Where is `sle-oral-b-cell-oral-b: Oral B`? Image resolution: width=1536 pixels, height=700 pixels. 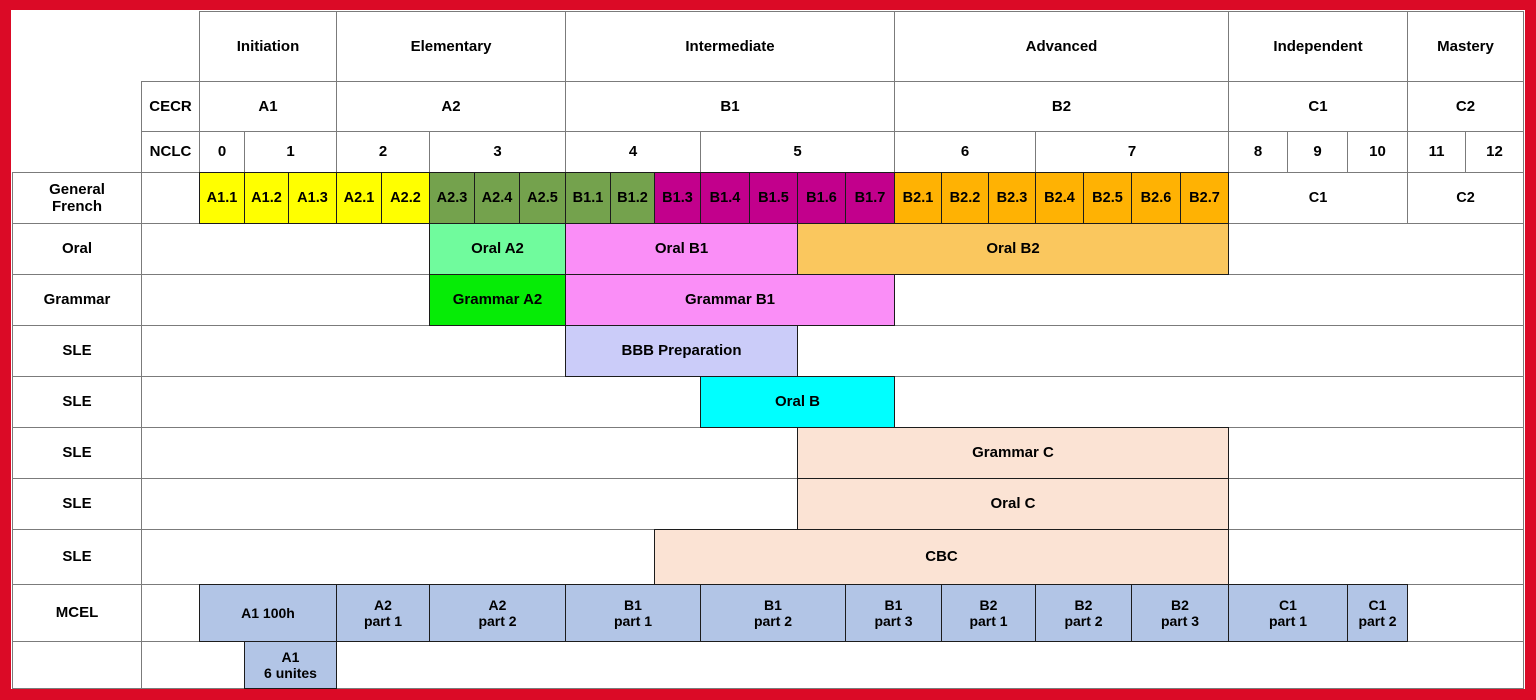
sle-oral-b-cell-oral-b: Oral B is located at coordinates (797, 402).